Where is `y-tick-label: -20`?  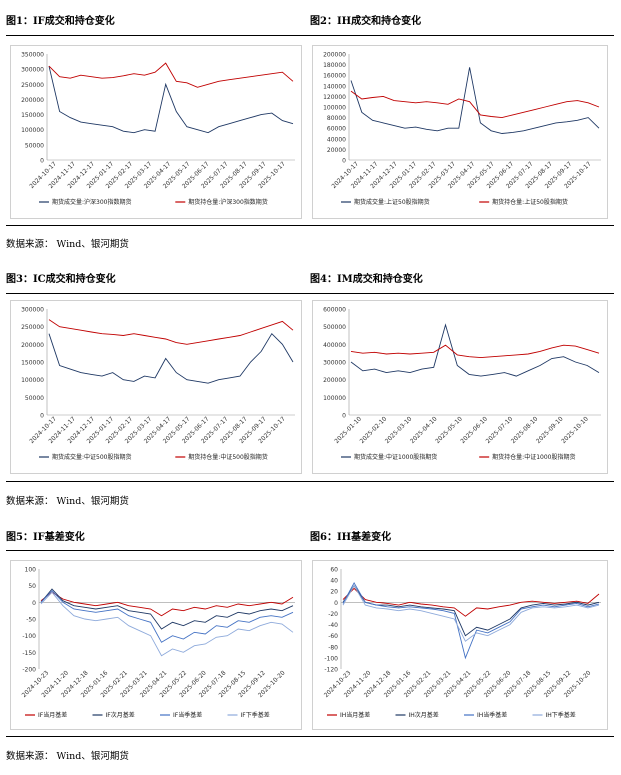
y-tick-label: -20 is located at coordinates (333, 614).